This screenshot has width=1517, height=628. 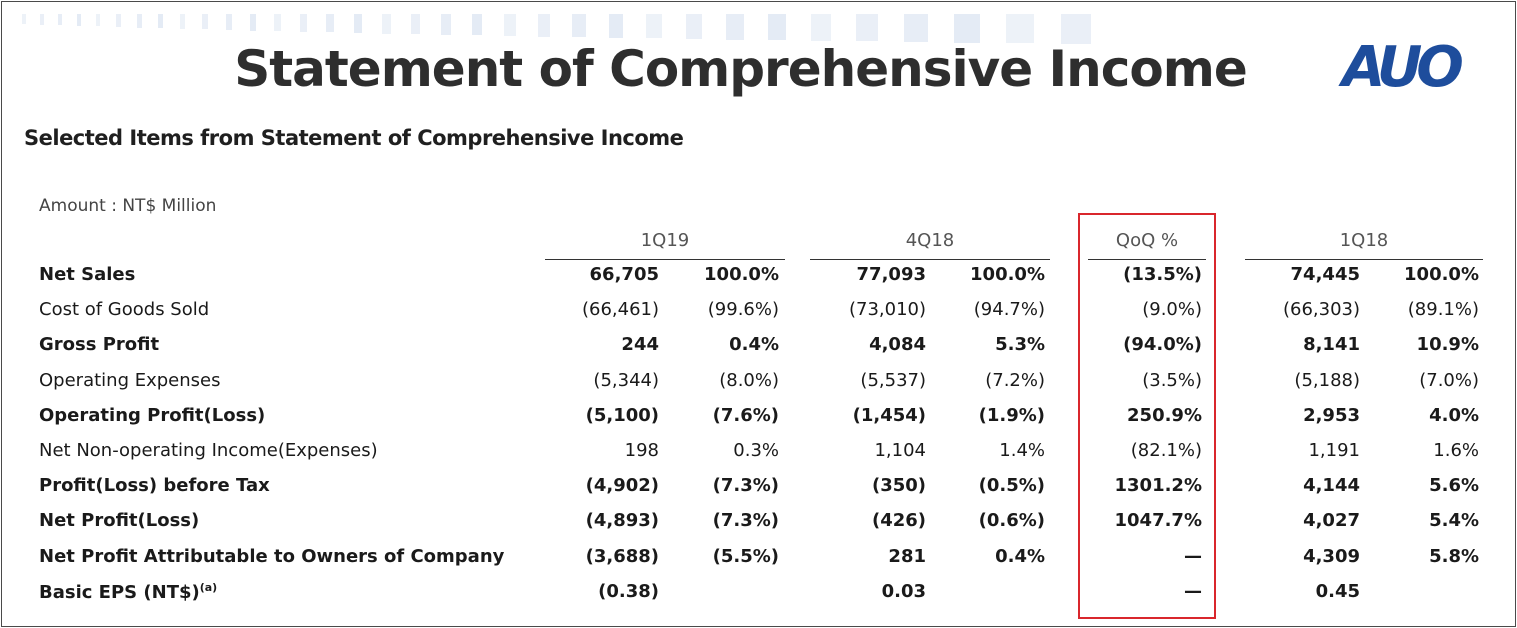 I want to click on cell-q2-amt: (426), so click(x=898, y=521).